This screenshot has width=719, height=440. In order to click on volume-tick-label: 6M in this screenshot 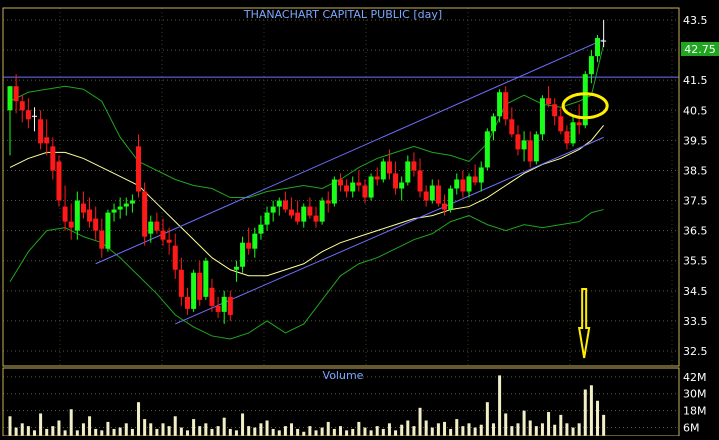, I will do `click(691, 428)`.